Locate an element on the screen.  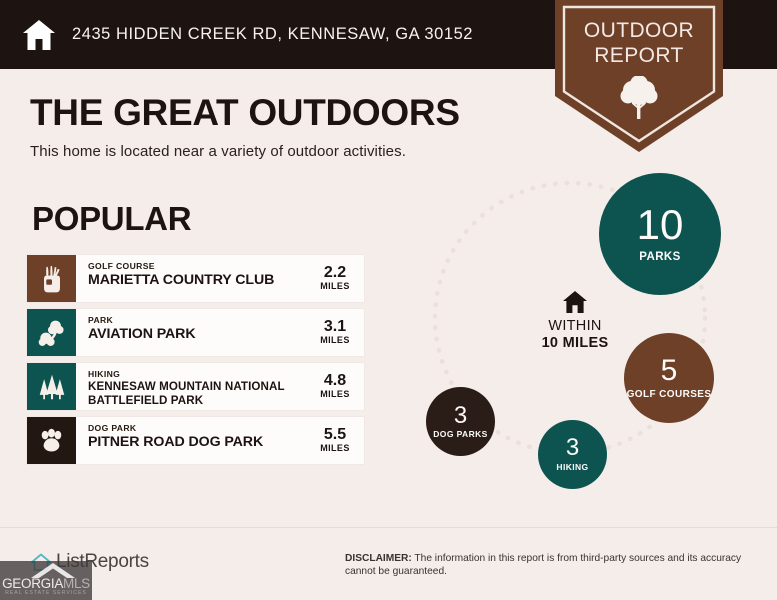
mls-tagline: REAL ESTATE SERVICES is located at coordinates (46, 593).